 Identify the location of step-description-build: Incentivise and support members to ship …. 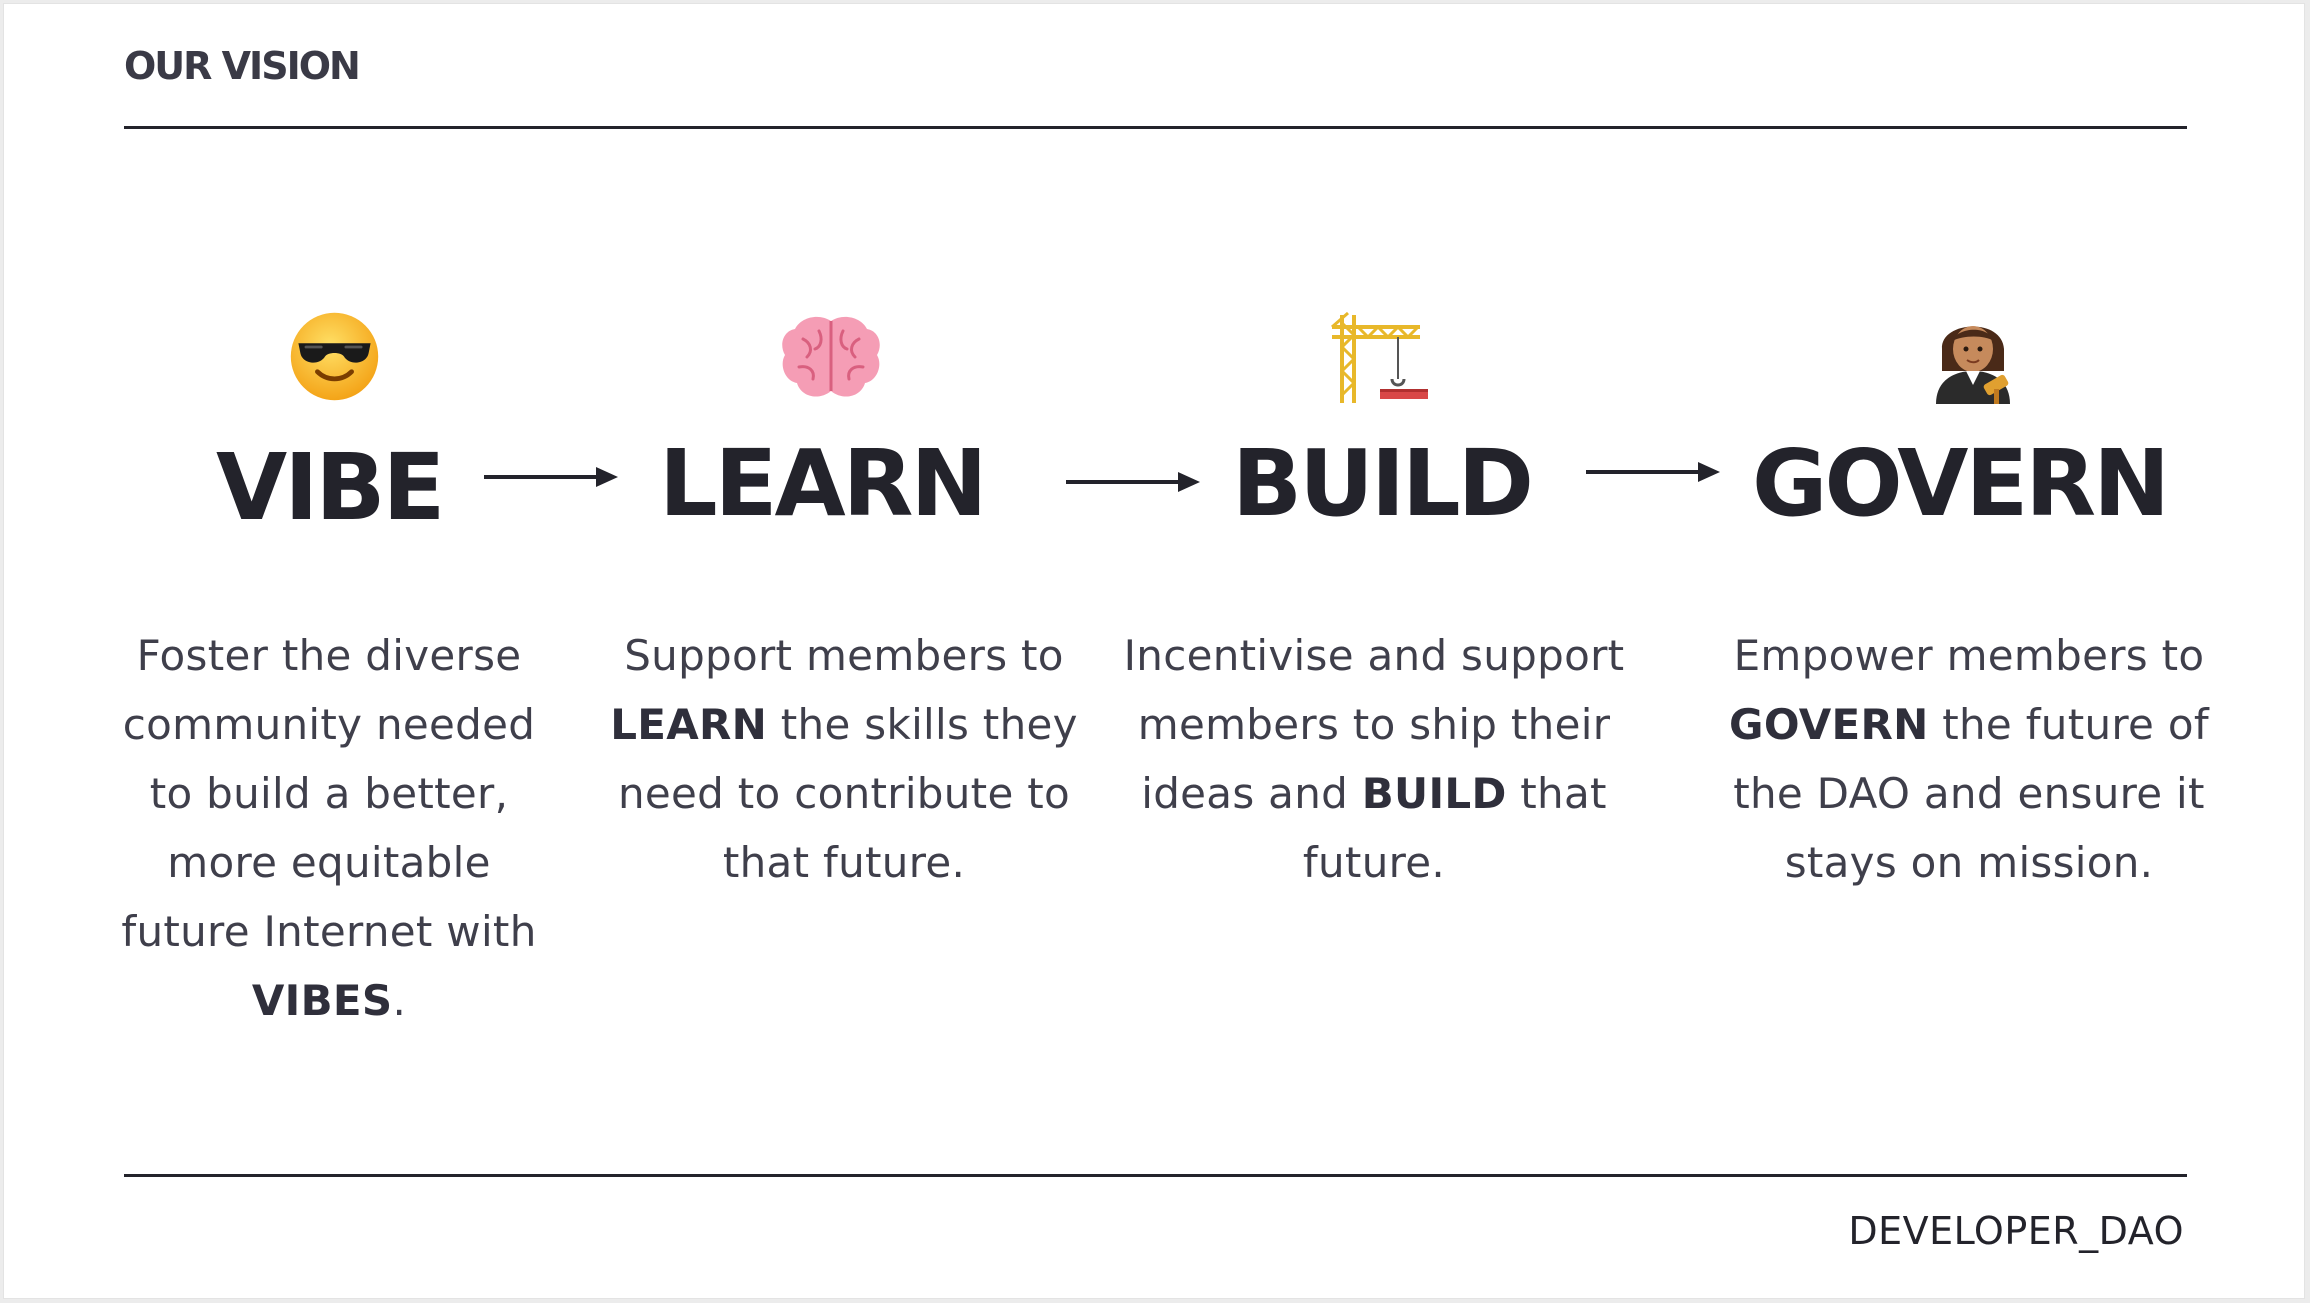
(1374, 759).